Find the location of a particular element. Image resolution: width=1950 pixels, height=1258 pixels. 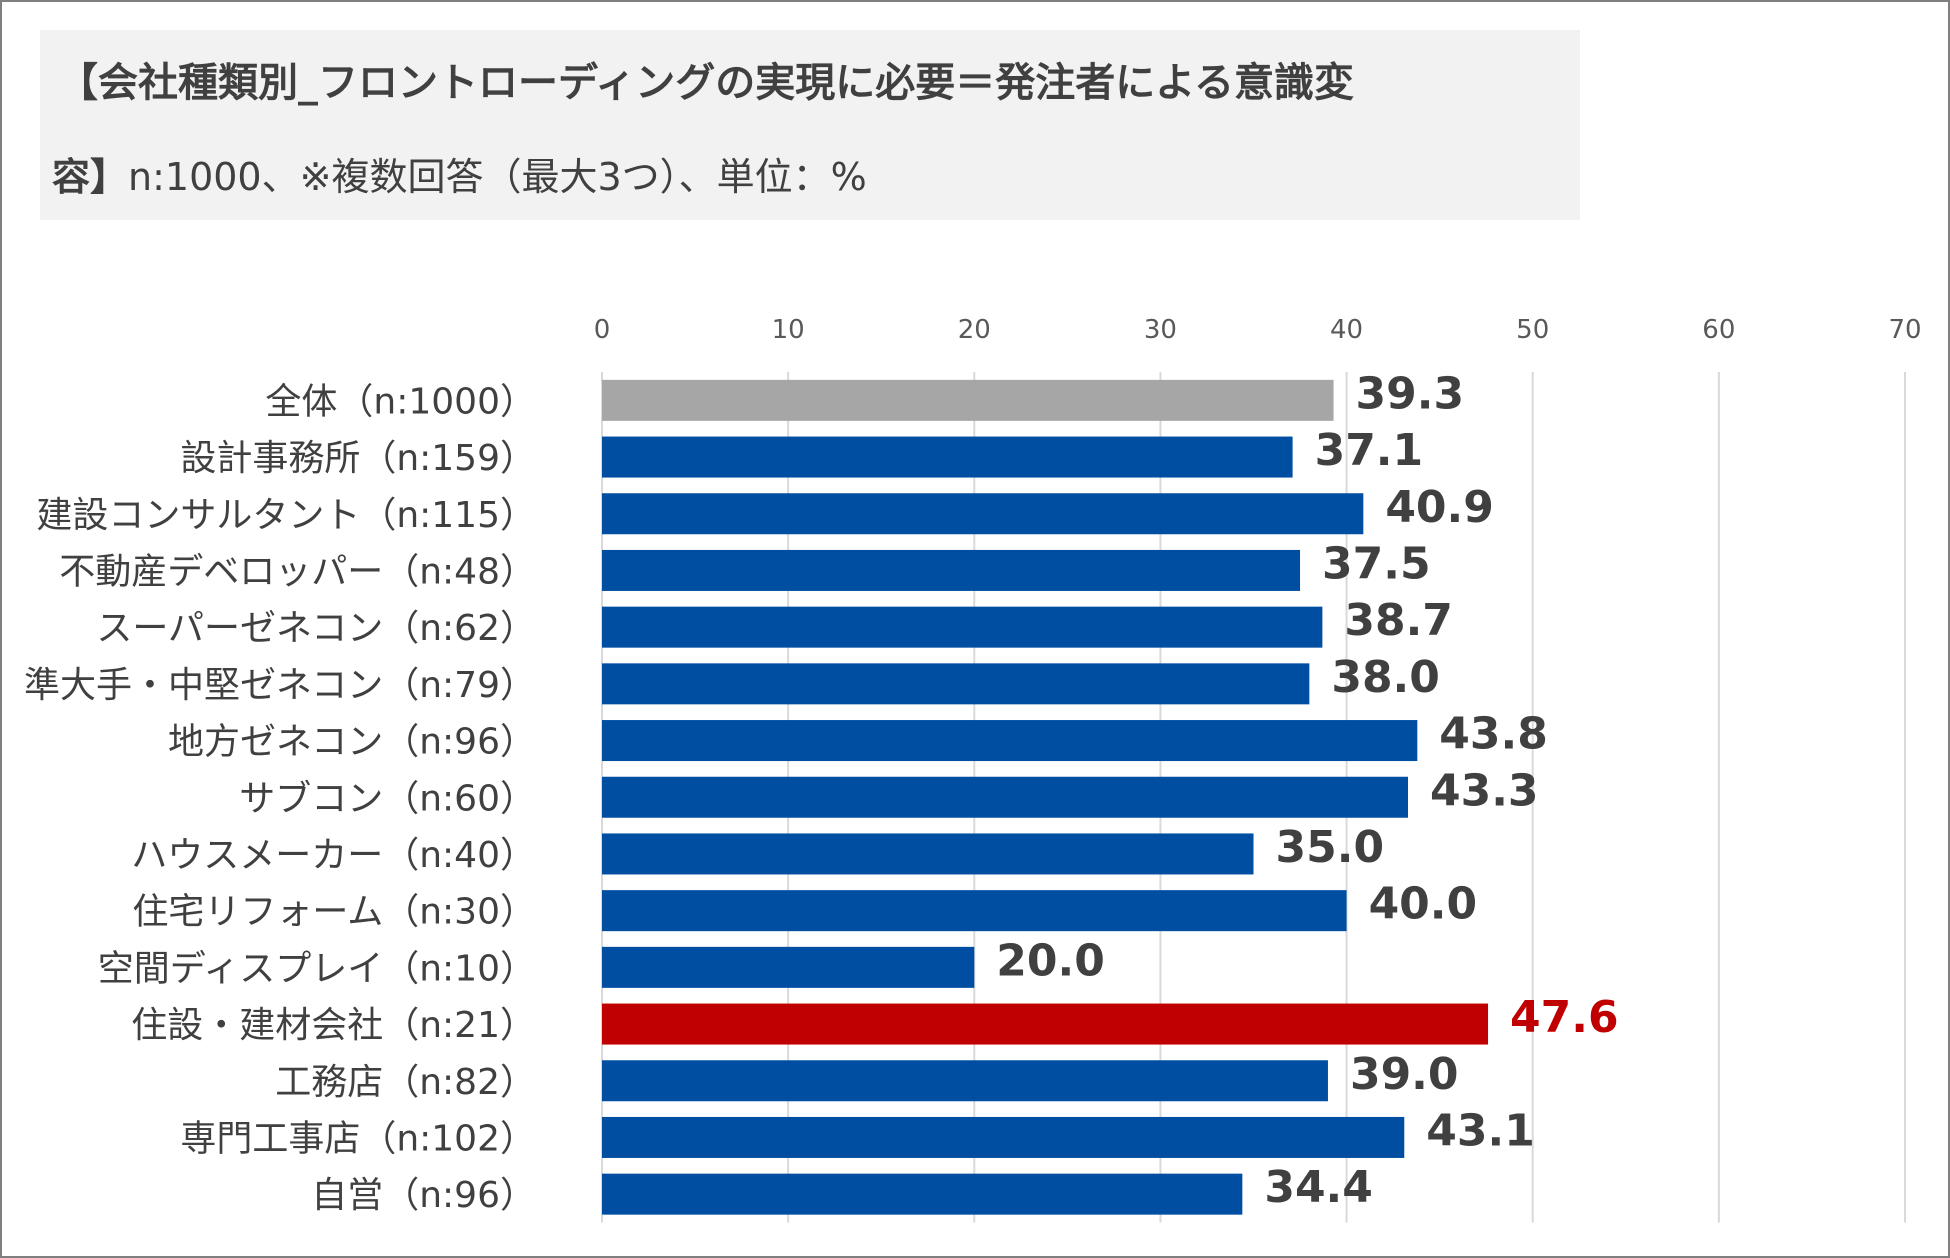

category-label-7: サブコン（n:60） is located at coordinates (387, 798).